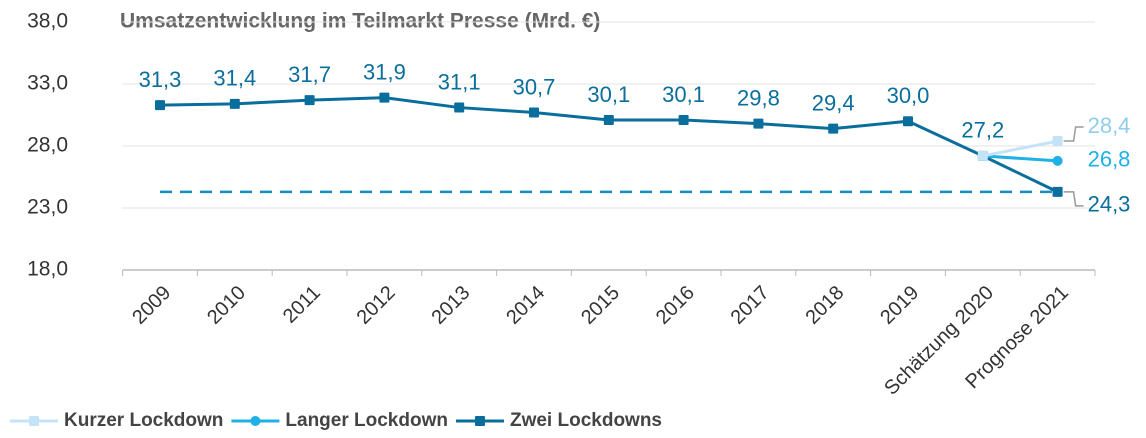 This screenshot has height=438, width=1146. Describe the element at coordinates (47, 83) in the screenshot. I see `y-tick-label: 33,0` at that location.